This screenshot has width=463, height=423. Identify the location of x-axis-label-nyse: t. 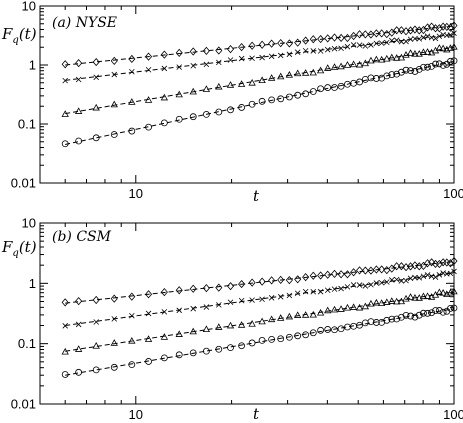
(256, 196).